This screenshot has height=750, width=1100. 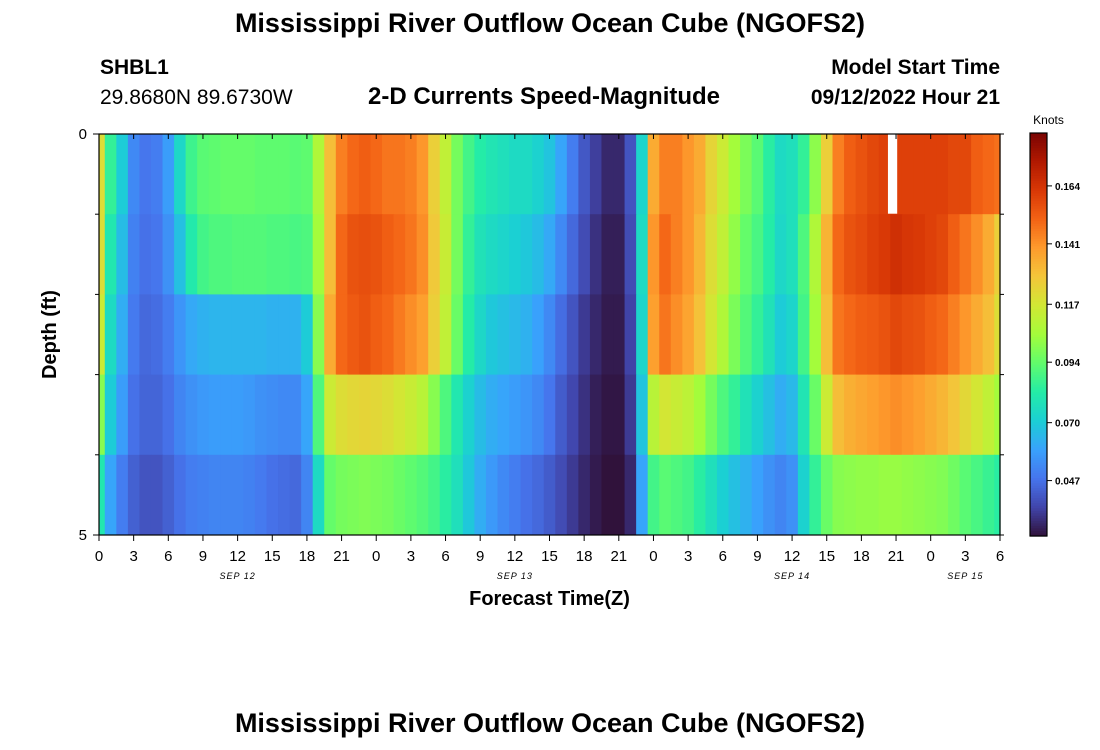 I want to click on x-tick-label: 21, so click(x=341, y=556).